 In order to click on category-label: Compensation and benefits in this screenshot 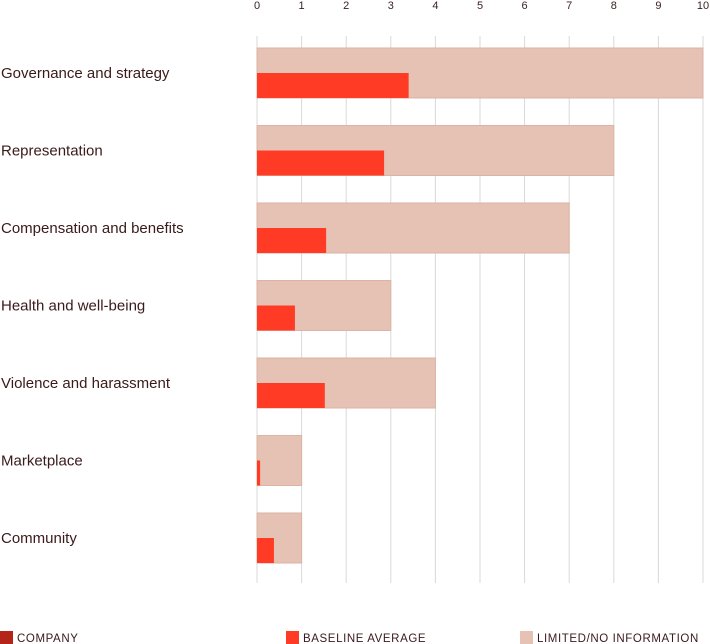, I will do `click(92, 228)`.